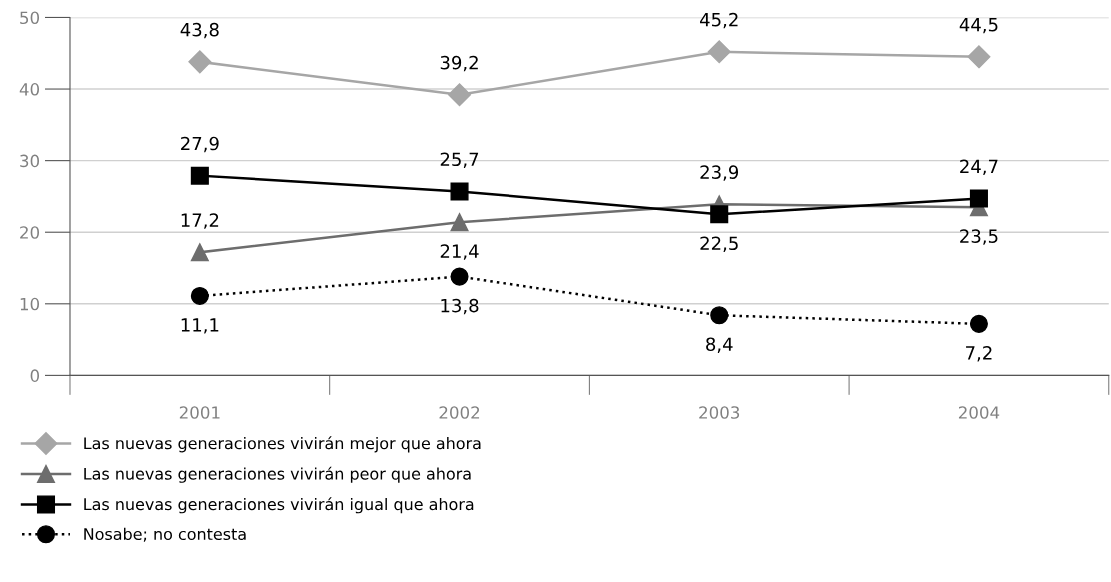 Image resolution: width=1111 pixels, height=582 pixels. I want to click on data-label: 39,2, so click(459, 63).